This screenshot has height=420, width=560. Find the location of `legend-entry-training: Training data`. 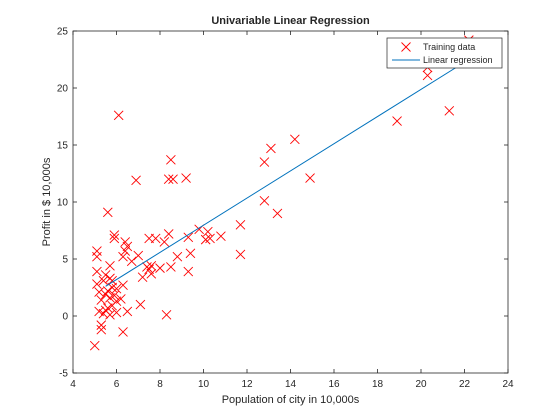

legend-entry-training: Training data is located at coordinates (449, 47).